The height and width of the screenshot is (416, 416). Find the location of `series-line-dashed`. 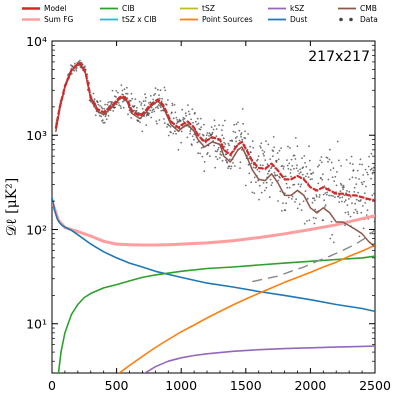

series-line-dashed is located at coordinates (313, 256).